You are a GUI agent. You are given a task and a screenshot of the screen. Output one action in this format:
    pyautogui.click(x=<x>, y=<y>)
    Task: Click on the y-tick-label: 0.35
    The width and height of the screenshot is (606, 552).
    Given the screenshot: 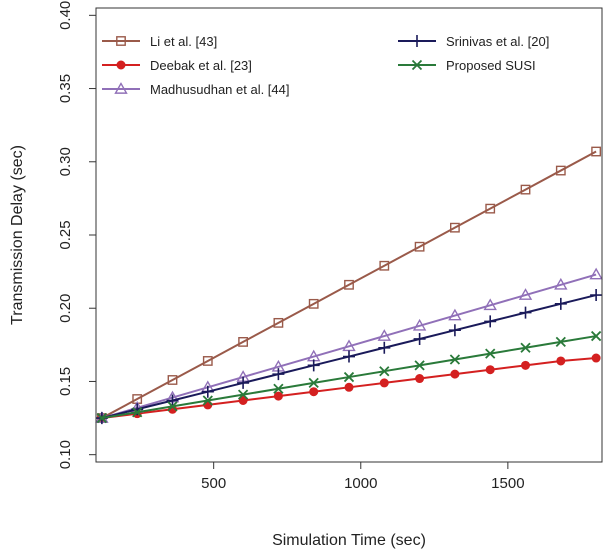 What is the action you would take?
    pyautogui.click(x=65, y=88)
    